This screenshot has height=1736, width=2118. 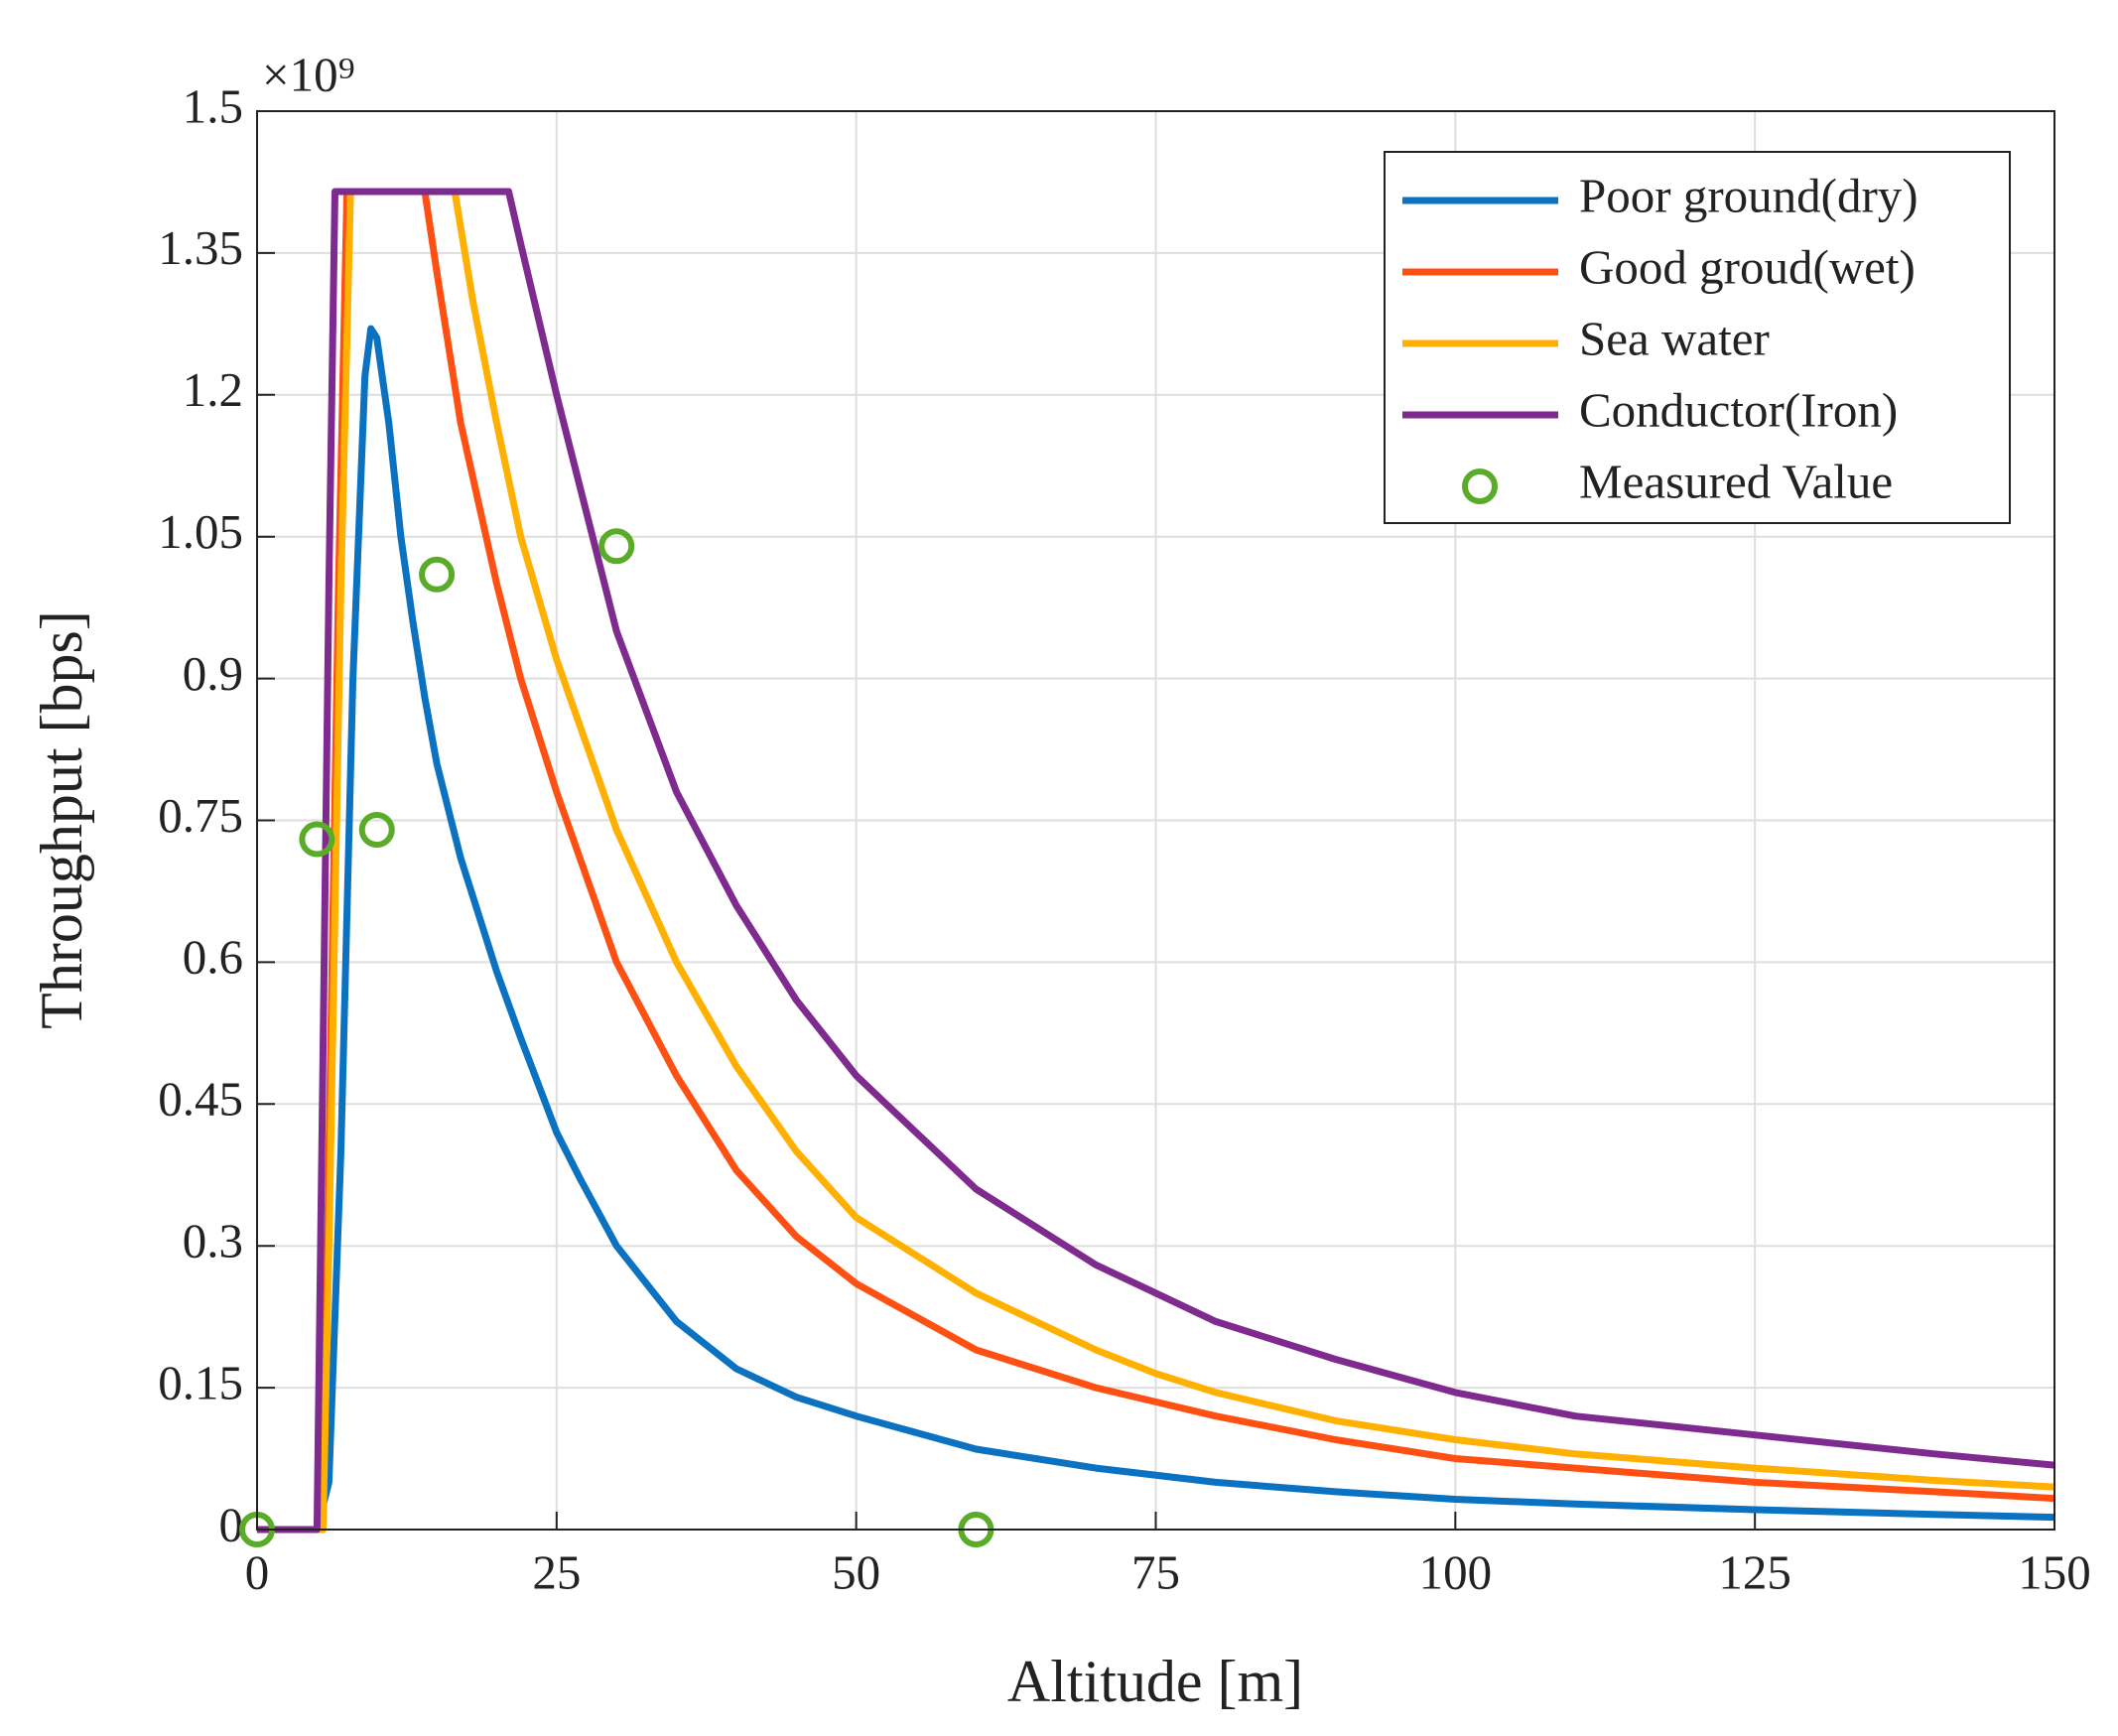 What do you see at coordinates (213, 389) in the screenshot?
I see `y-tick-label: 1.2` at bounding box center [213, 389].